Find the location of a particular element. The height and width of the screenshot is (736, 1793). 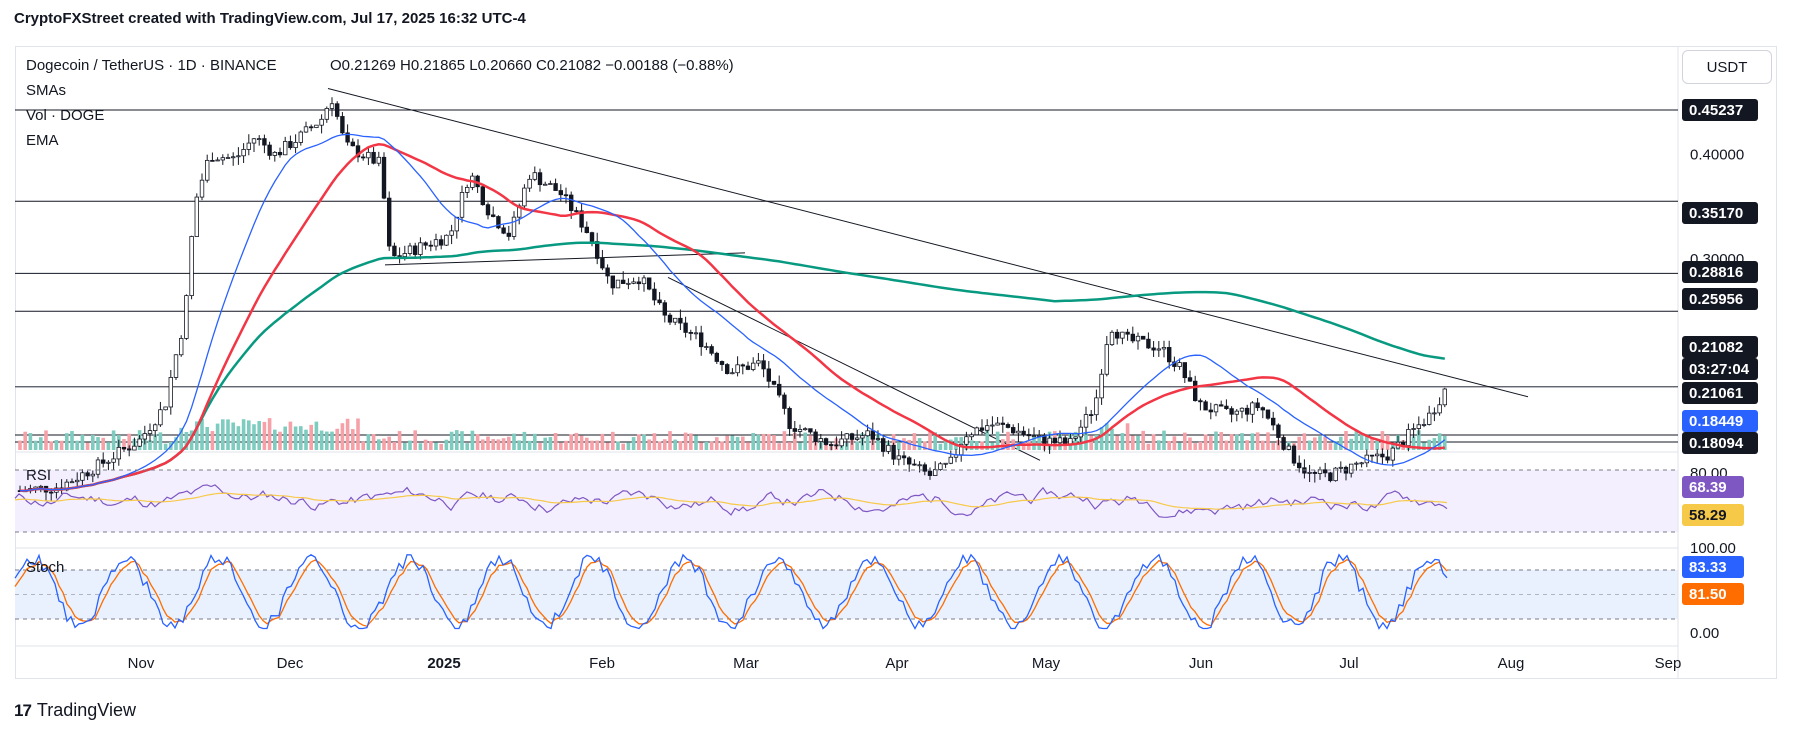

currency-selector: USDT is located at coordinates (1727, 67).